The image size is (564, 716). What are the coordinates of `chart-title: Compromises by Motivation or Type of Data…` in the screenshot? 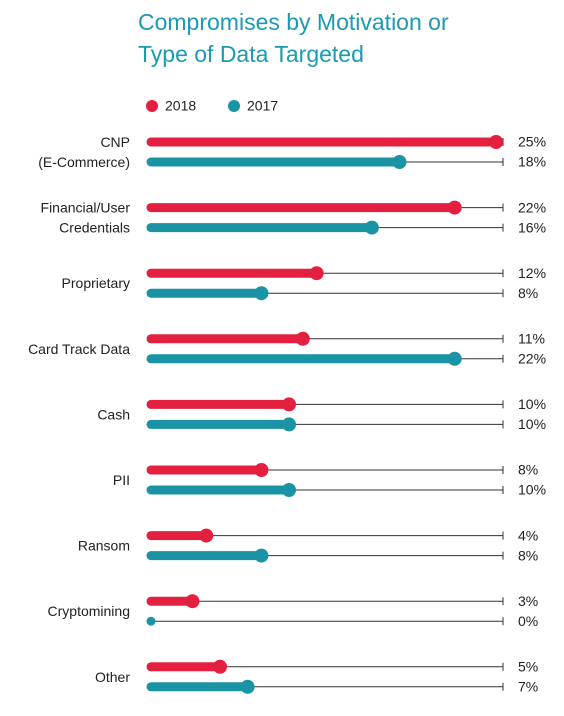 It's located at (293, 38).